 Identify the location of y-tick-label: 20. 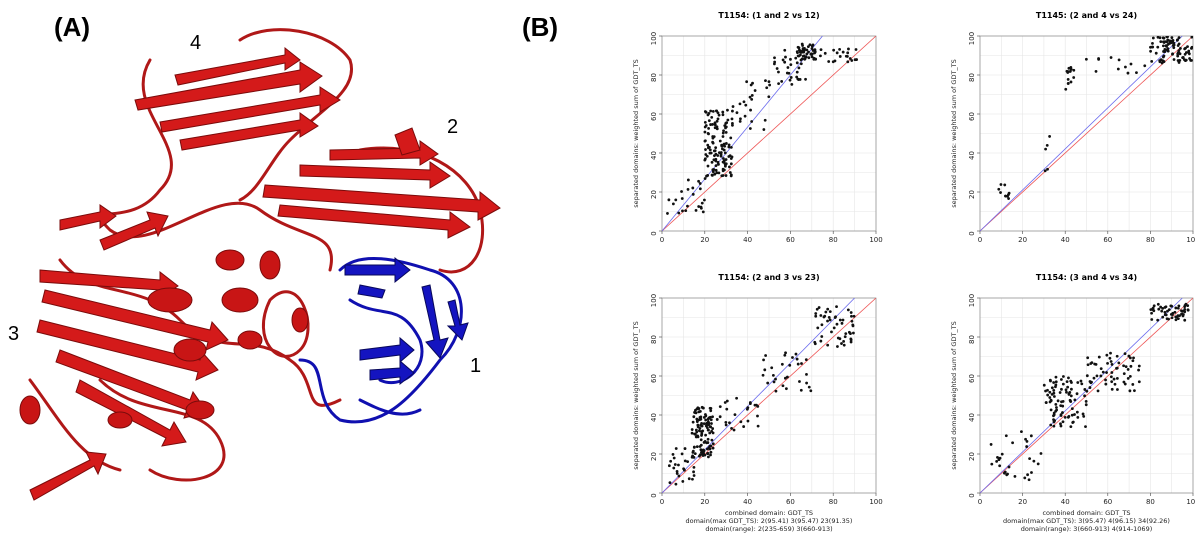
(972, 194).